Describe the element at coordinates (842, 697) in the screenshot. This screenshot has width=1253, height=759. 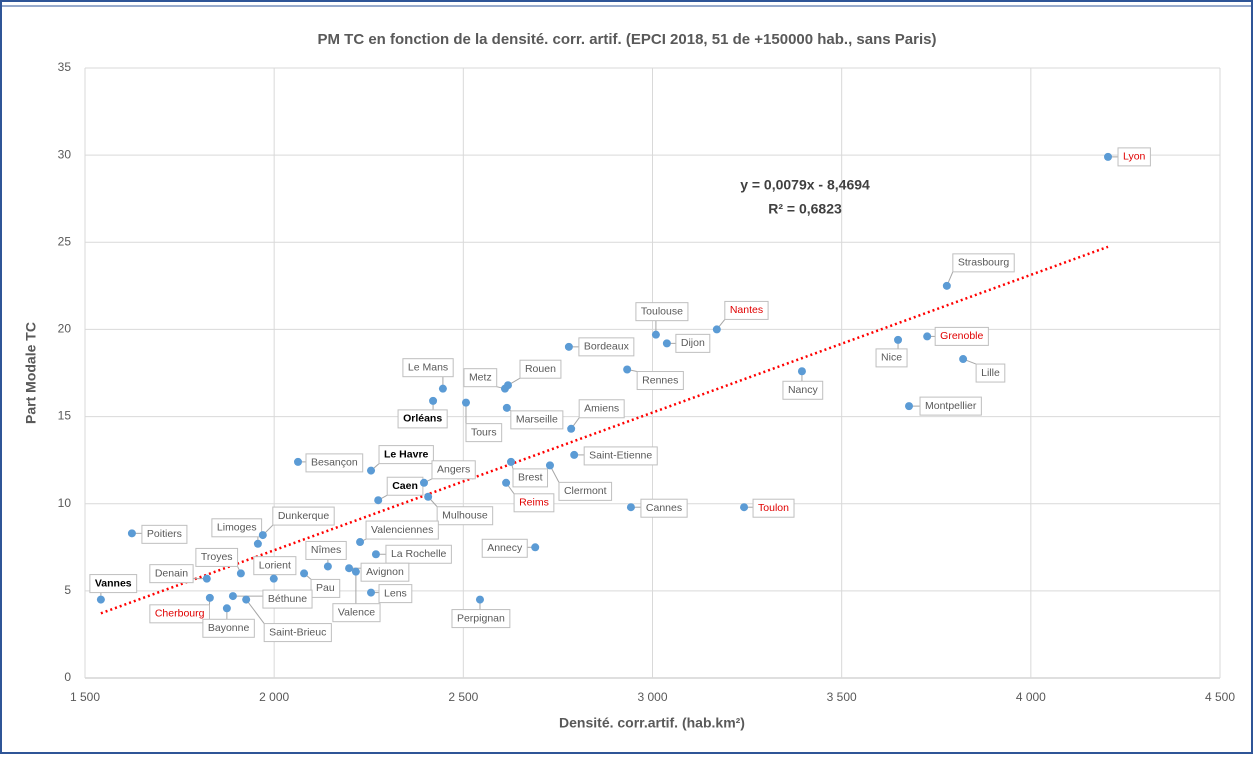
I see `x-tick-label: 3 500` at that location.